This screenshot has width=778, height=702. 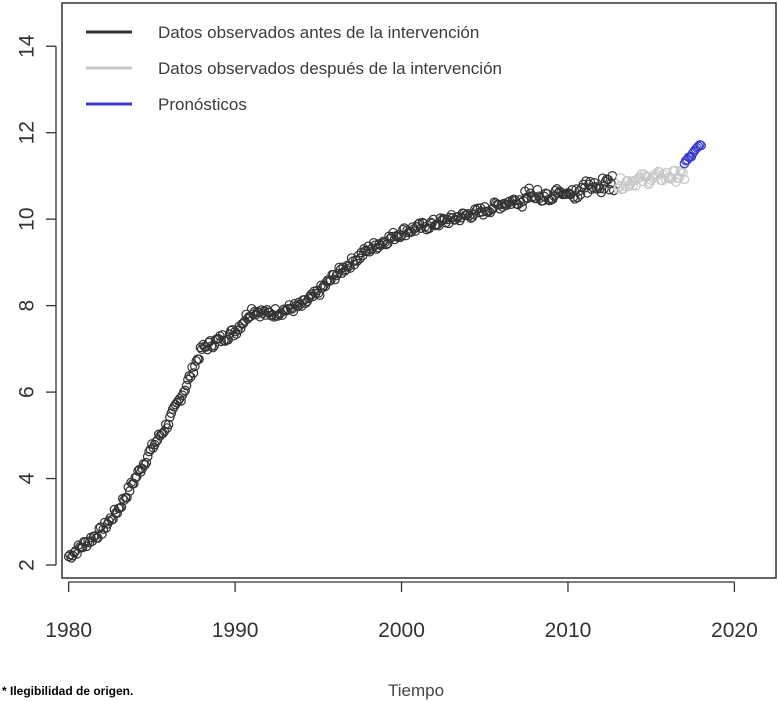 What do you see at coordinates (26, 218) in the screenshot?
I see `y-tick-label: 10` at bounding box center [26, 218].